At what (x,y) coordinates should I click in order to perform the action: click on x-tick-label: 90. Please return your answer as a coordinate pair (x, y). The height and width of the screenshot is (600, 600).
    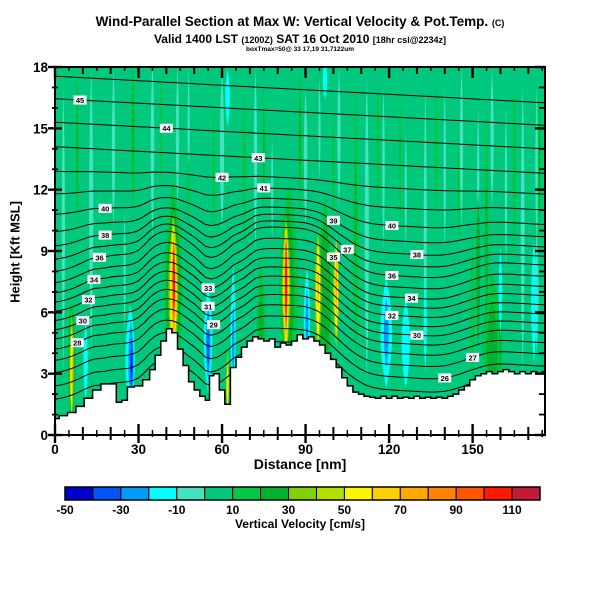
    Looking at the image, I should click on (305, 449).